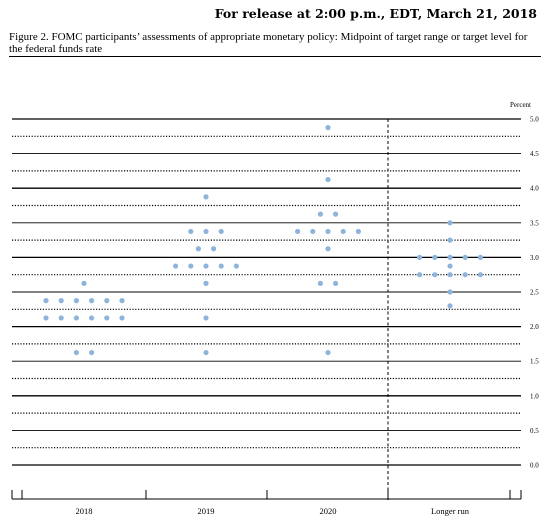 The height and width of the screenshot is (521, 550). What do you see at coordinates (84, 511) in the screenshot?
I see `x-tick-label: 2018` at bounding box center [84, 511].